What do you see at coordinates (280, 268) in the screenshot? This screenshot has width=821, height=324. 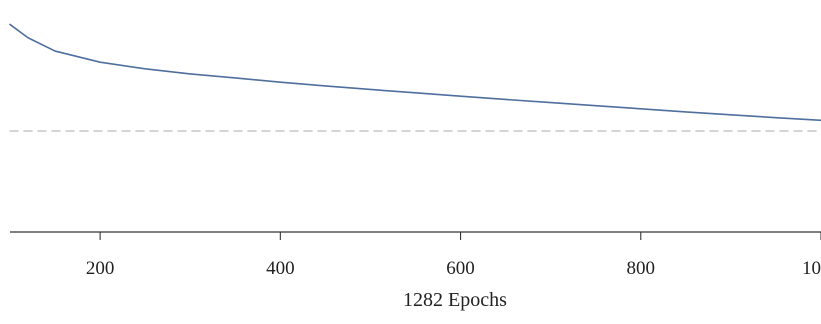 I see `x-tick-label-400: 400` at bounding box center [280, 268].